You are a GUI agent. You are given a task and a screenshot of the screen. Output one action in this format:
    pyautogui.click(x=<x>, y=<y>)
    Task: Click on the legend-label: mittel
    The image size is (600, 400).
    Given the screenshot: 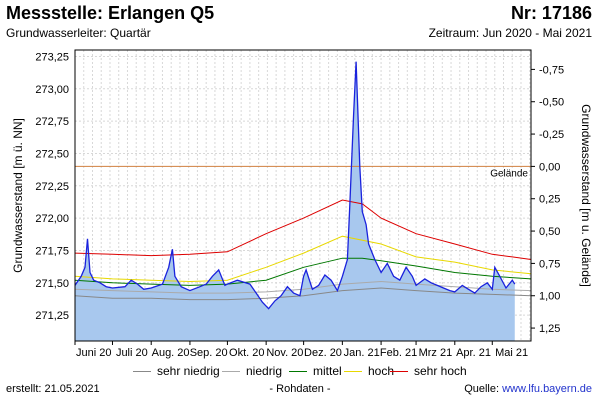 What is the action you would take?
    pyautogui.click(x=327, y=371)
    